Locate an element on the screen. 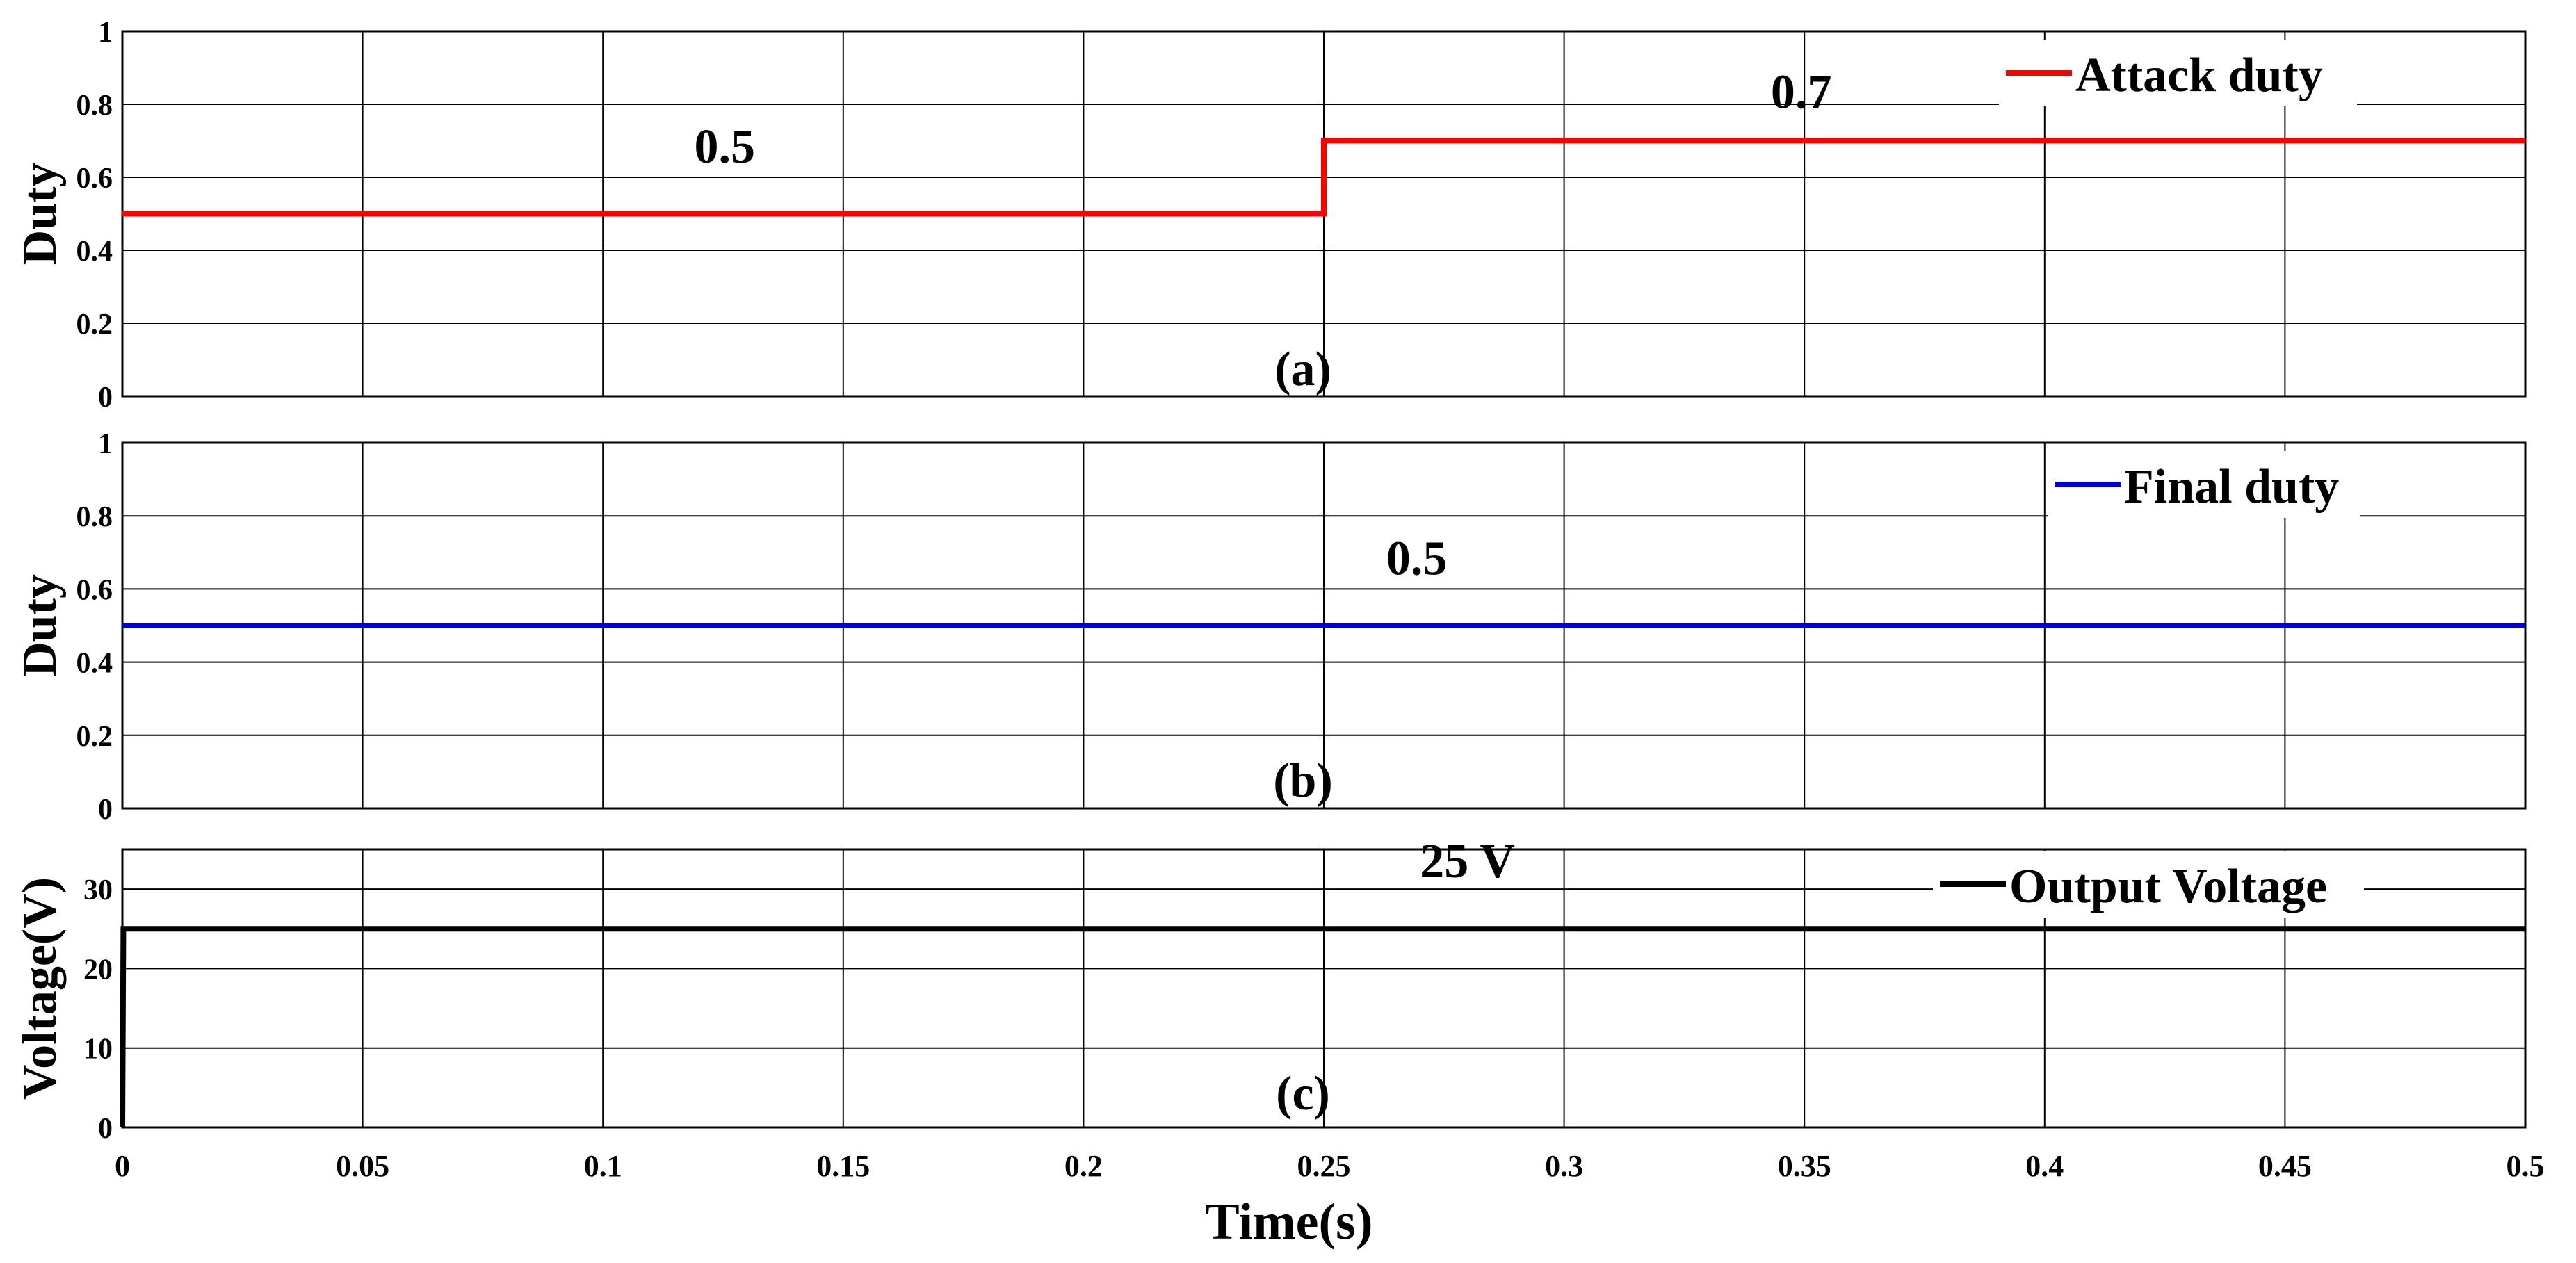 This screenshot has height=1263, width=2576. legend-label: Output Voltage is located at coordinates (2168, 886).